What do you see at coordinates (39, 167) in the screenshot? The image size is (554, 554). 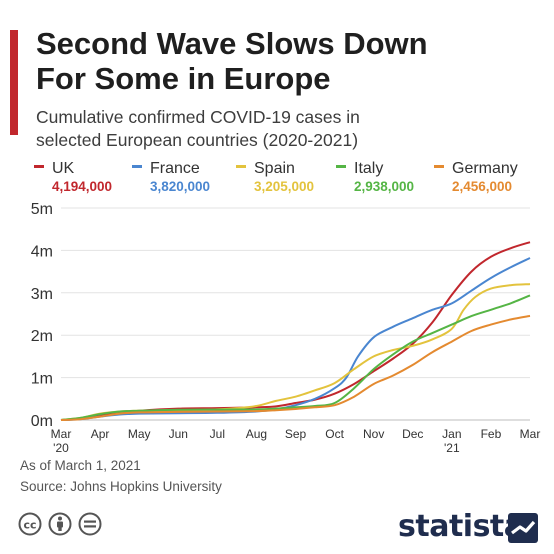 I see `legend-swatch-uk` at bounding box center [39, 167].